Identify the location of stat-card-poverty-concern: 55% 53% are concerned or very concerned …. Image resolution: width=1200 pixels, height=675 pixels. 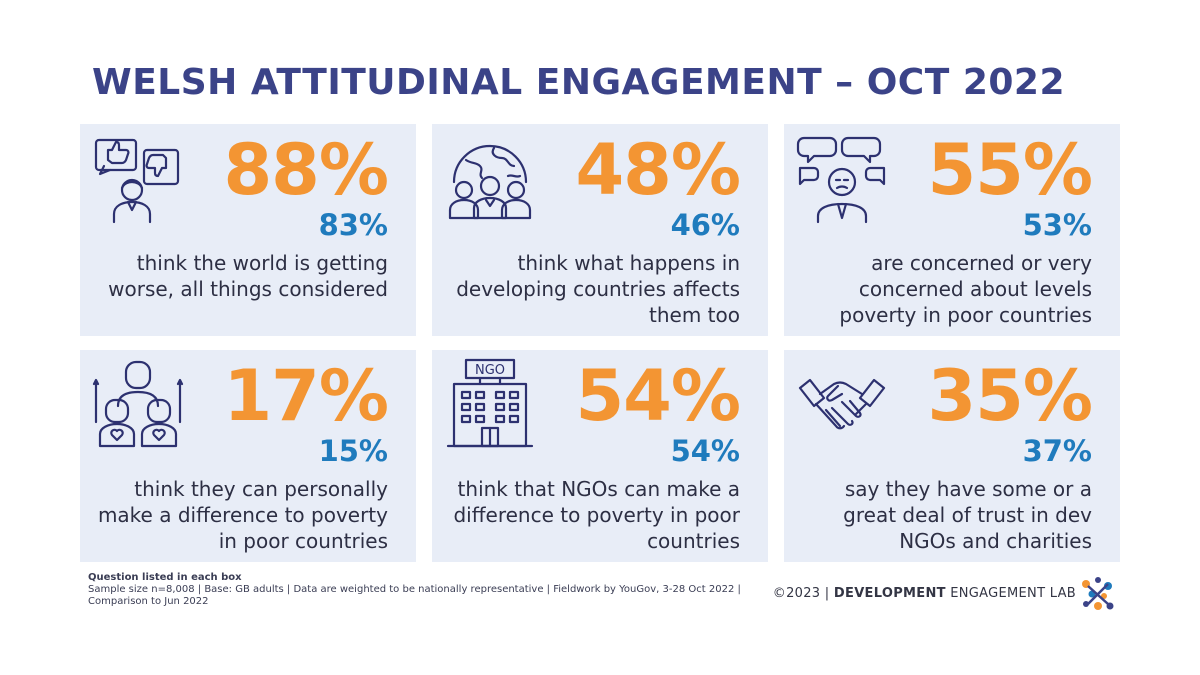
(952, 230).